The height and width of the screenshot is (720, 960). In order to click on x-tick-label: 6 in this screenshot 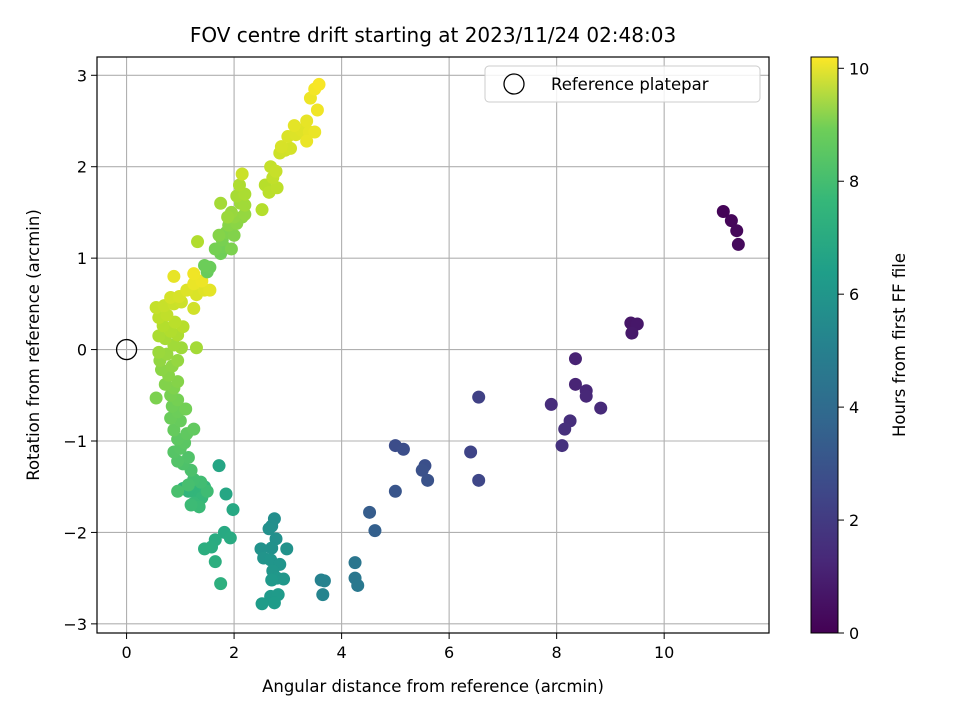, I will do `click(449, 652)`.